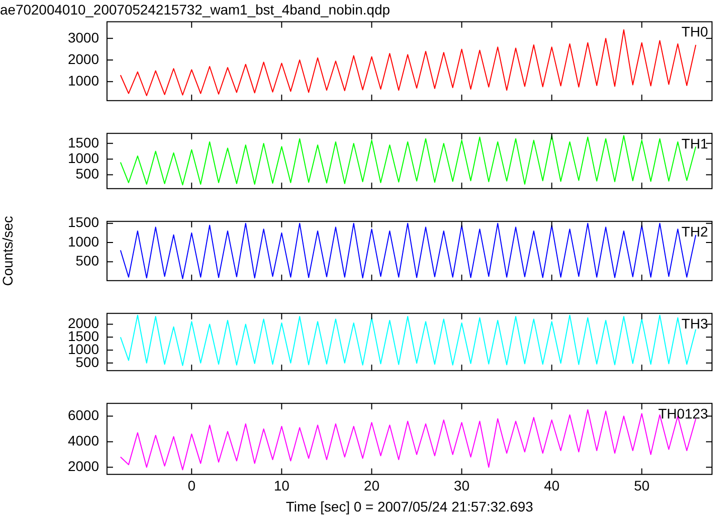  Describe the element at coordinates (683, 413) in the screenshot. I see `series-label: TH0123` at that location.